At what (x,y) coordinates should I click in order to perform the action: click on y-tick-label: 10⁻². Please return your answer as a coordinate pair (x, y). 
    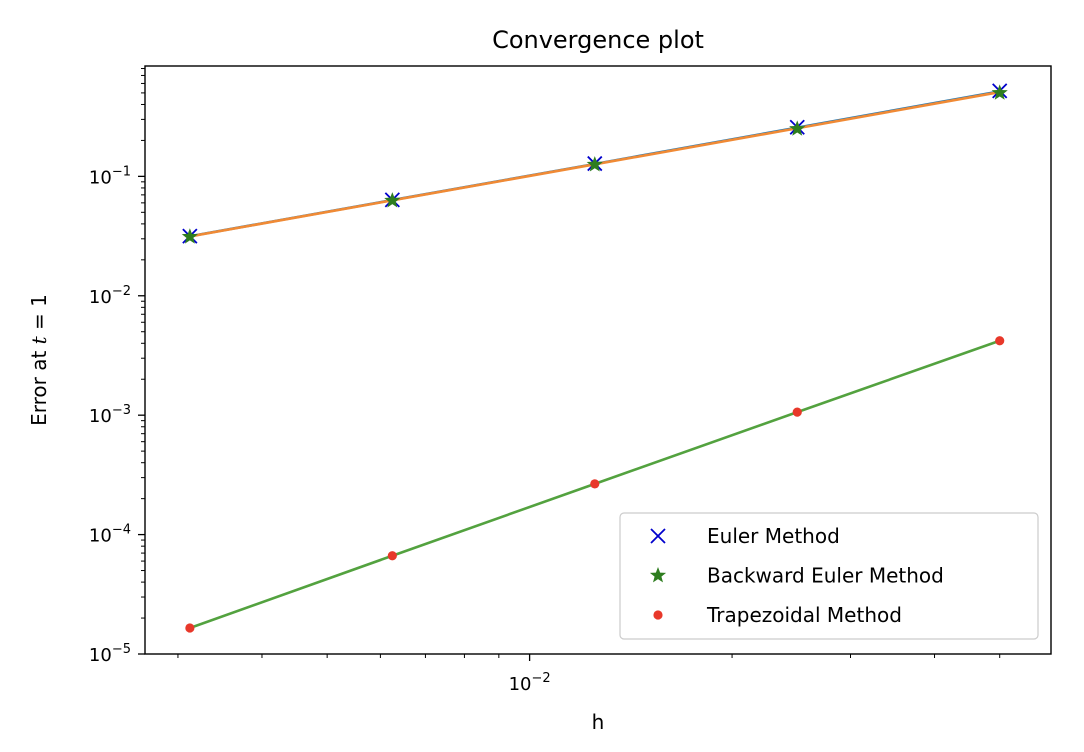
    Looking at the image, I should click on (110, 296).